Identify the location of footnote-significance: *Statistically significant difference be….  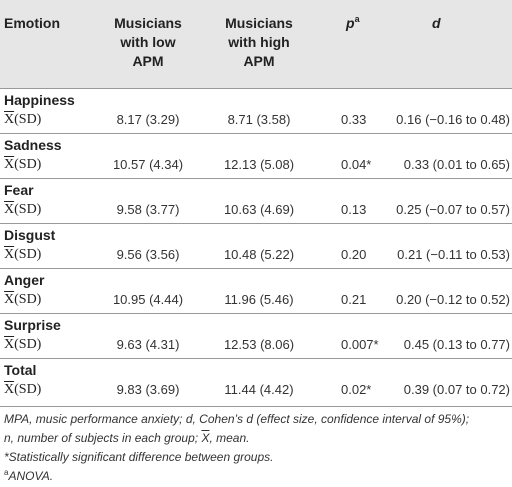
(139, 457).